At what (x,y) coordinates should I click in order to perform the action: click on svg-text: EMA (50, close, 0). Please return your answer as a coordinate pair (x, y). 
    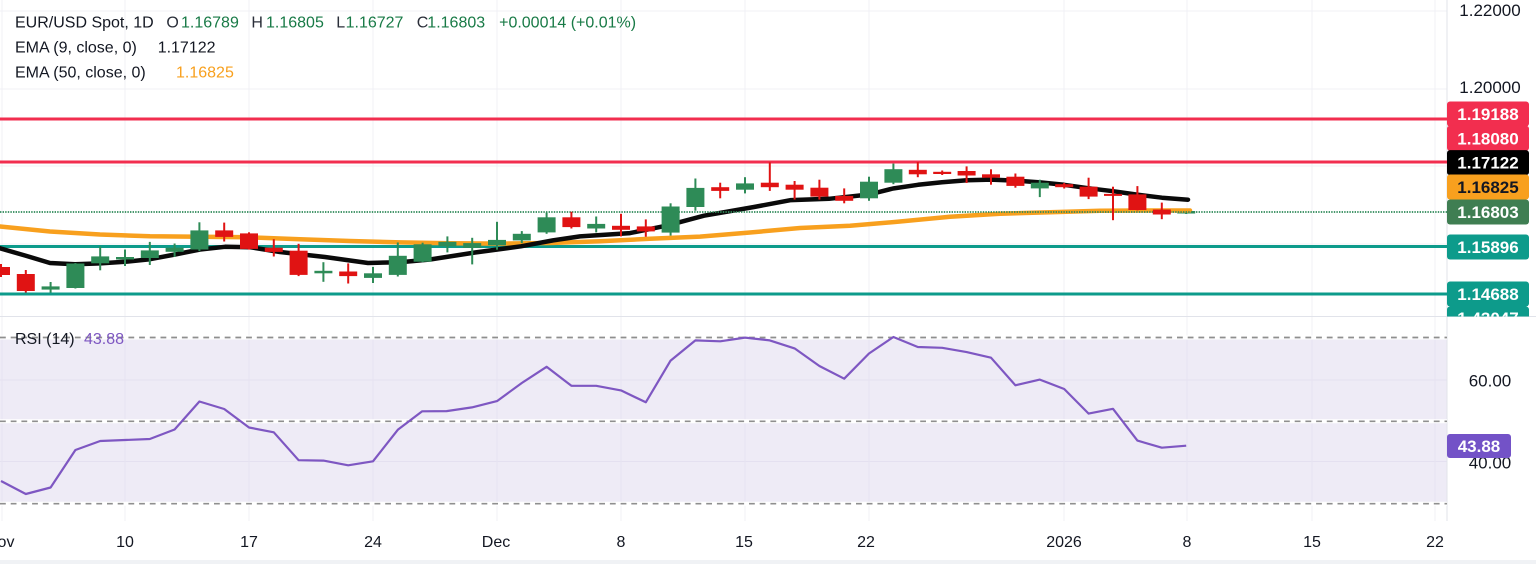
    Looking at the image, I should click on (80, 73).